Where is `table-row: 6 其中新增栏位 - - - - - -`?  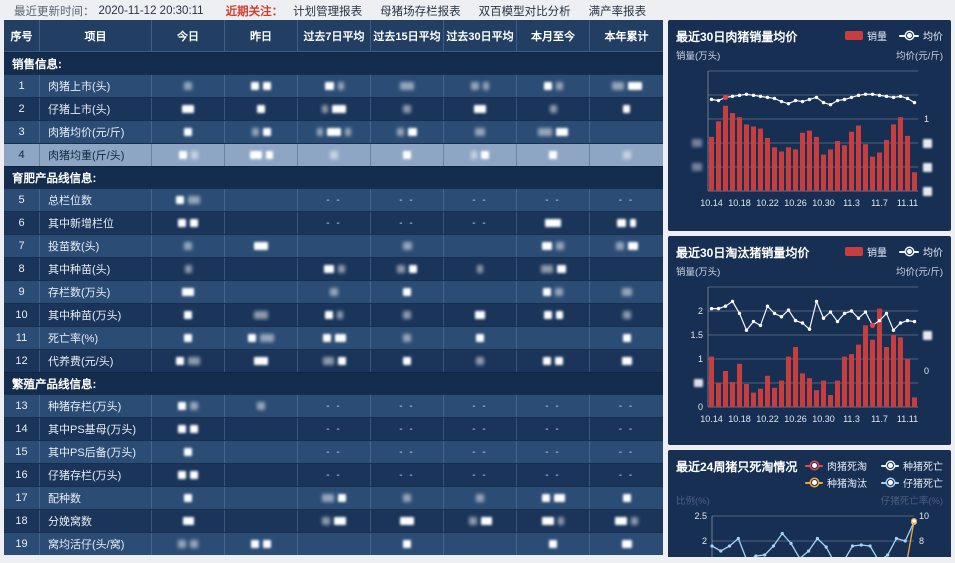
table-row: 6 其中新增栏位 - - - - - - is located at coordinates (333, 222).